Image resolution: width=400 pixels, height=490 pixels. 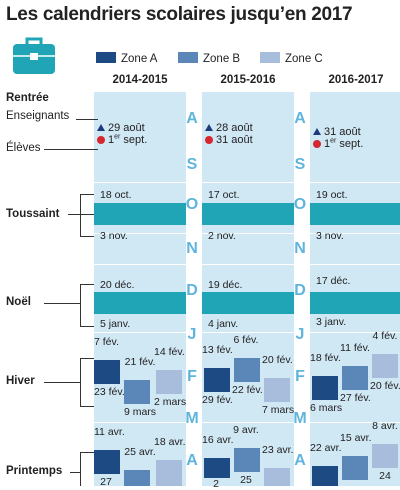 I want to click on legend-swatch-zone-c, so click(x=270, y=57).